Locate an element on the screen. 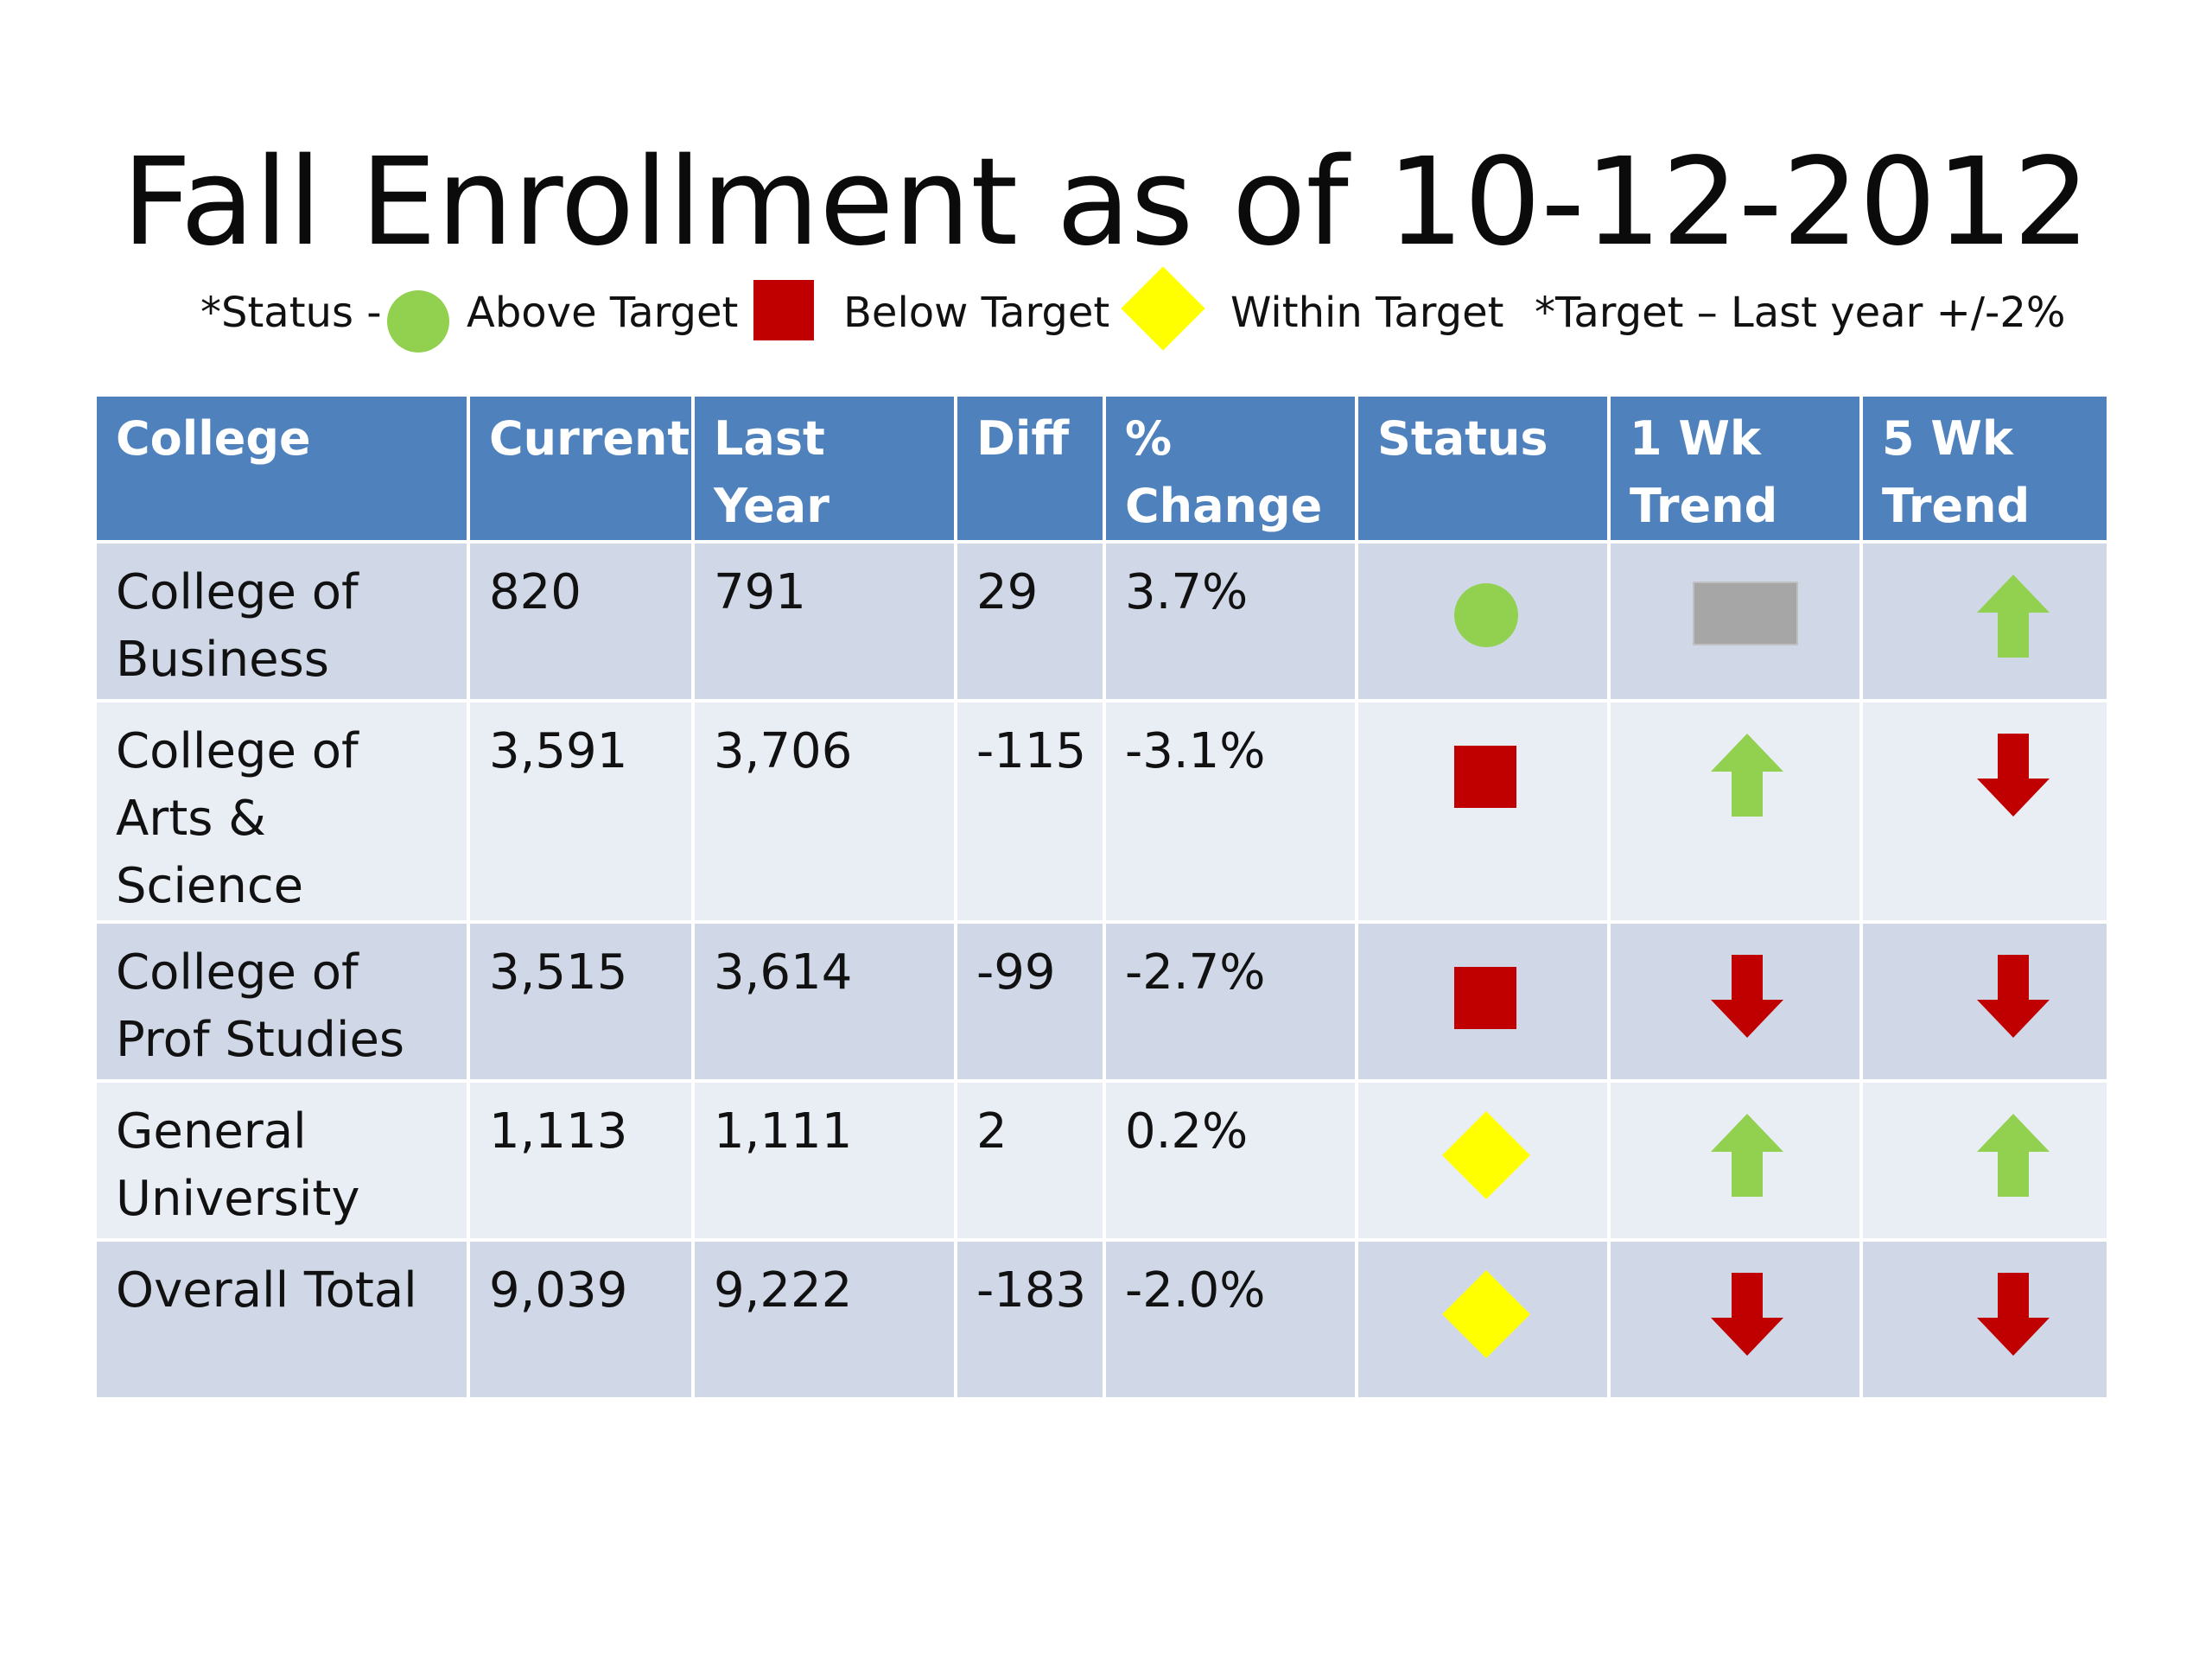 This screenshot has width=2212, height=1659. legend-above-label: Above Target is located at coordinates (603, 313).